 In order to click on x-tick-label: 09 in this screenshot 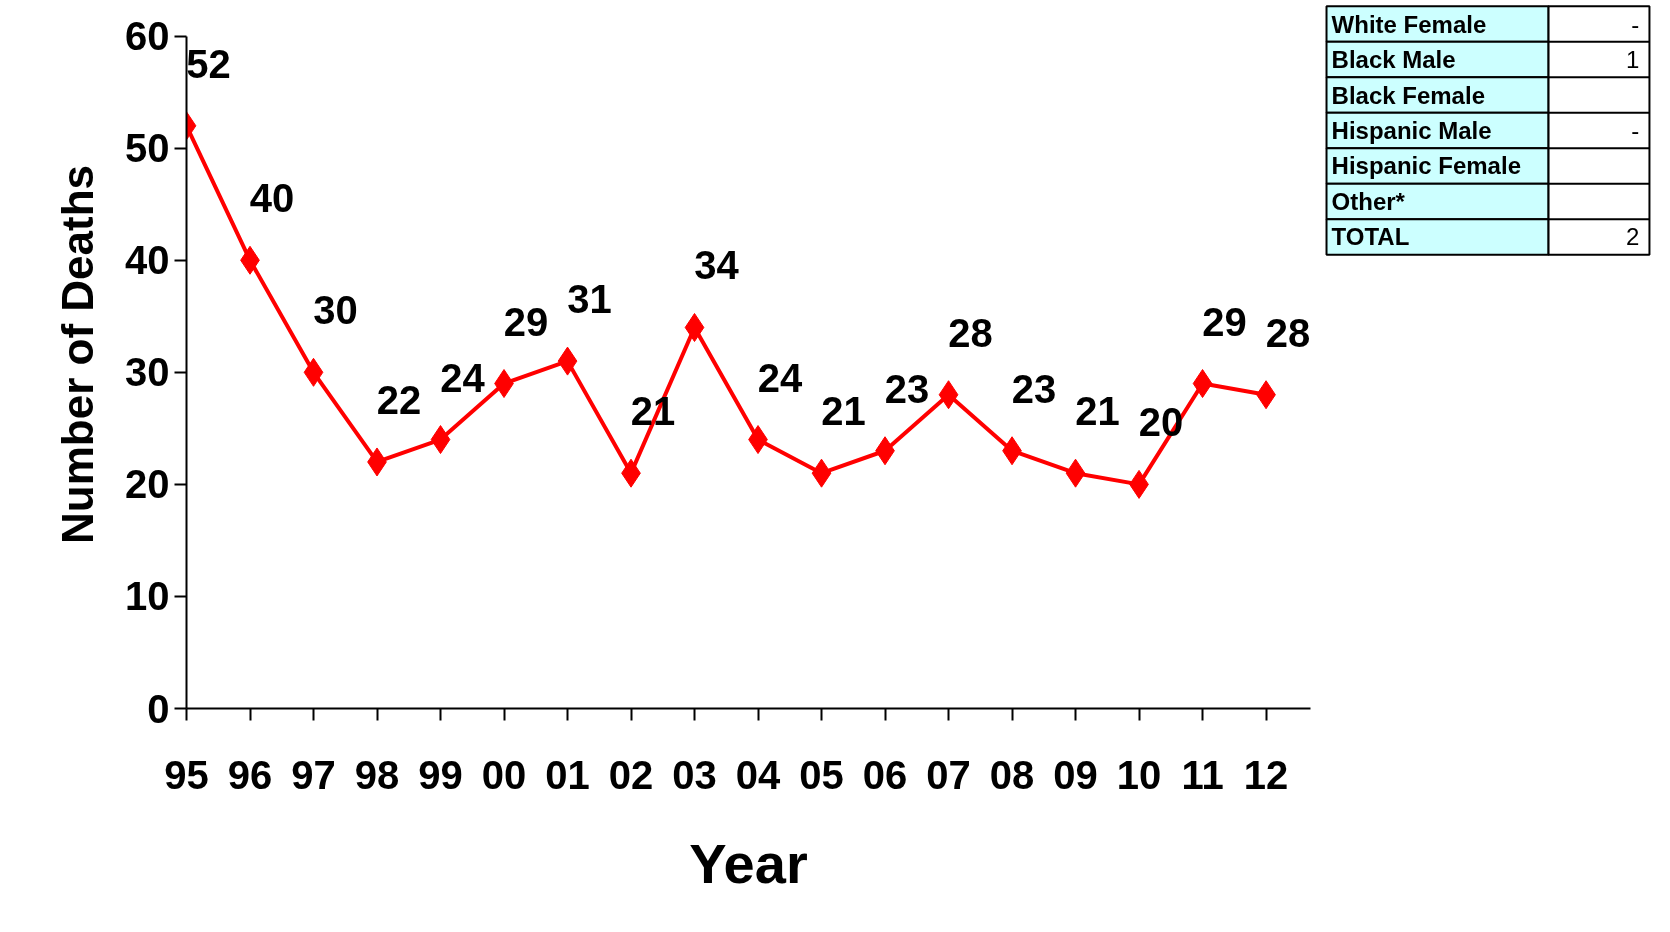, I will do `click(1075, 774)`.